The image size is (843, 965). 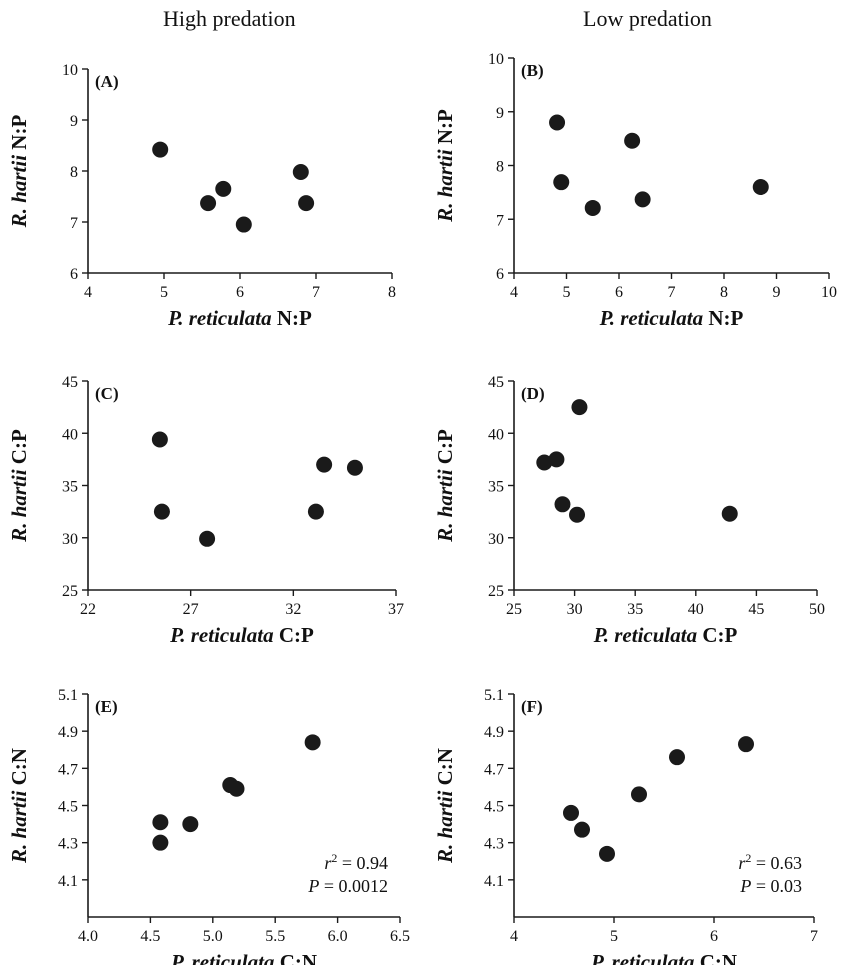 What do you see at coordinates (494, 769) in the screenshot?
I see `y-tick-label: 4.7` at bounding box center [494, 769].